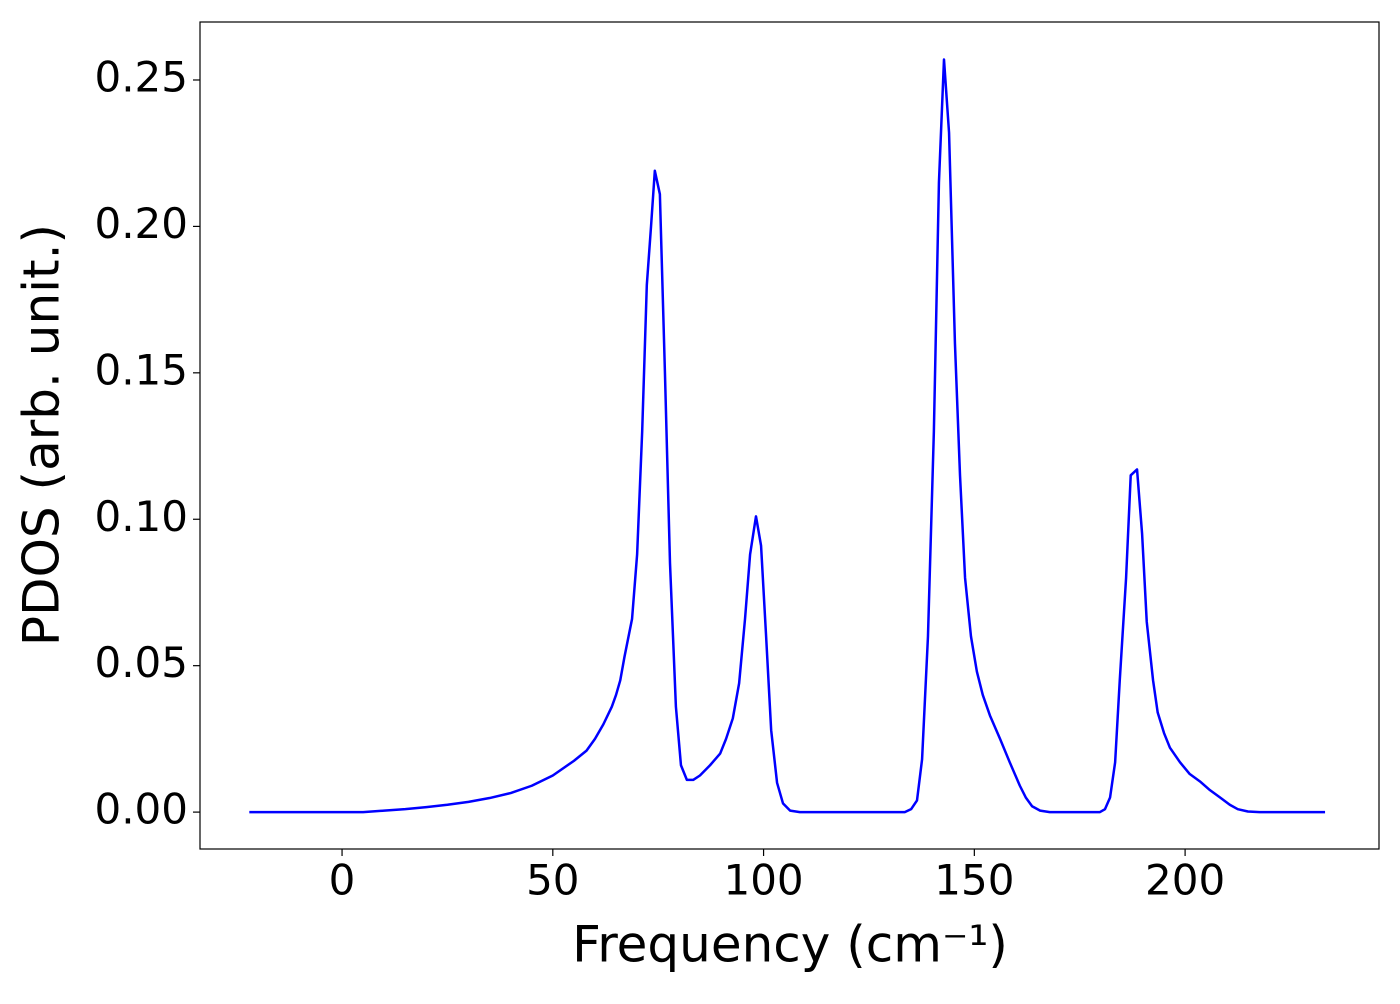 The image size is (1400, 1004). What do you see at coordinates (141, 516) in the screenshot?
I see `y-tick-label: 0.10` at bounding box center [141, 516].